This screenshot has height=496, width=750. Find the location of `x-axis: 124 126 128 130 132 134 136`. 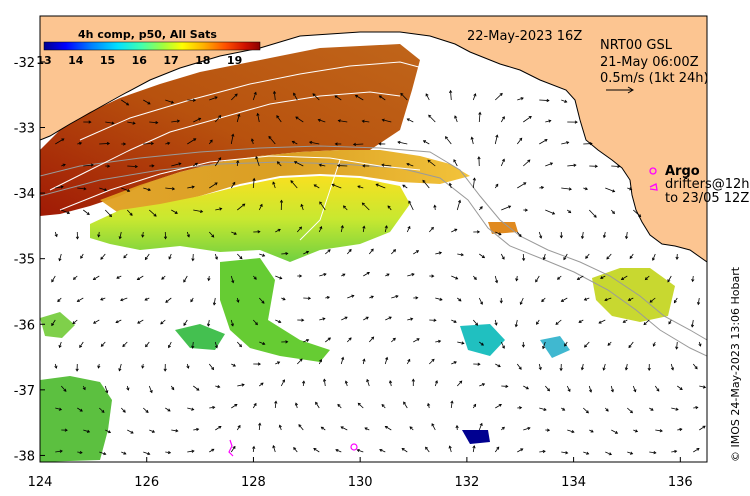

x-axis: 124 126 128 130 132 134 136 is located at coordinates (360, 473).